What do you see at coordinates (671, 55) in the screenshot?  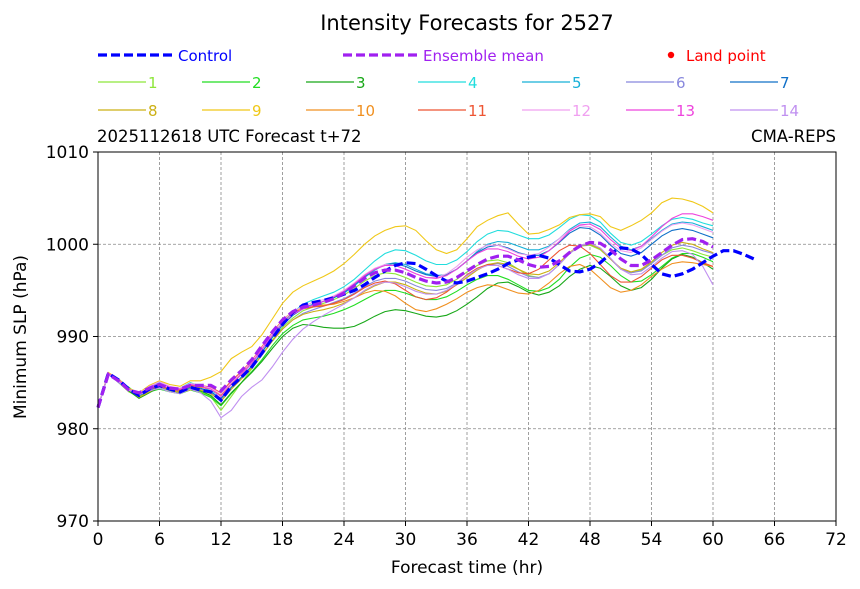 I see `legend-land-point-marker` at bounding box center [671, 55].